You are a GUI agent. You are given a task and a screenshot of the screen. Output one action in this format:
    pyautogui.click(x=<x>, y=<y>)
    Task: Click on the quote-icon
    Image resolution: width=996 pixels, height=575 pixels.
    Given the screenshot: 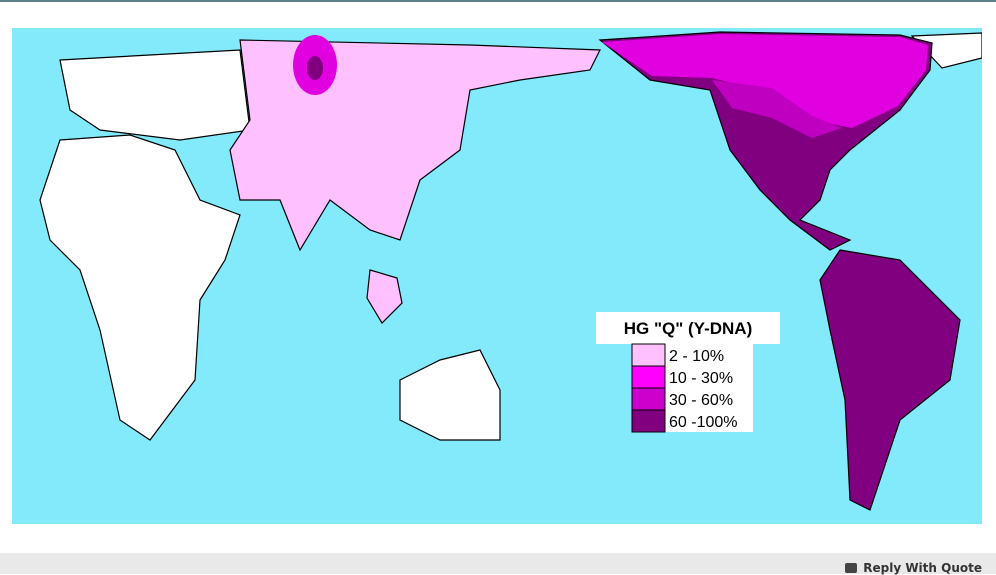 What is the action you would take?
    pyautogui.click(x=851, y=568)
    